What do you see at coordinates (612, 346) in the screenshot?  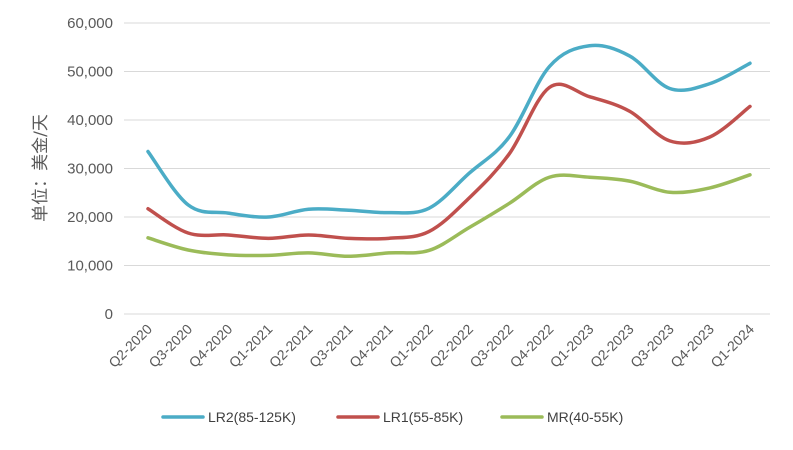 I see `x-tick-label: Q2-2023` at bounding box center [612, 346].